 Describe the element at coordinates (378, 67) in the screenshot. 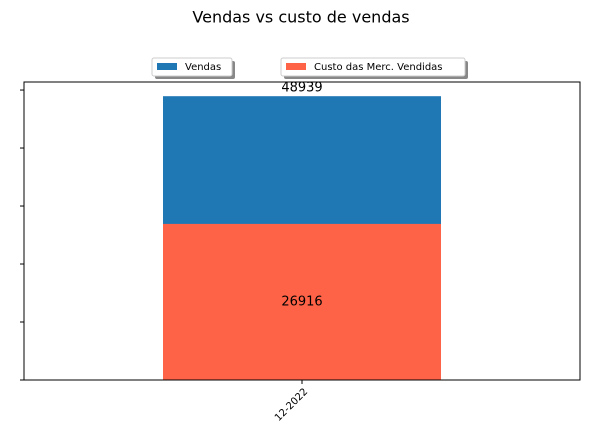

I see `legend-label: Custo das Merc. Vendidas` at that location.